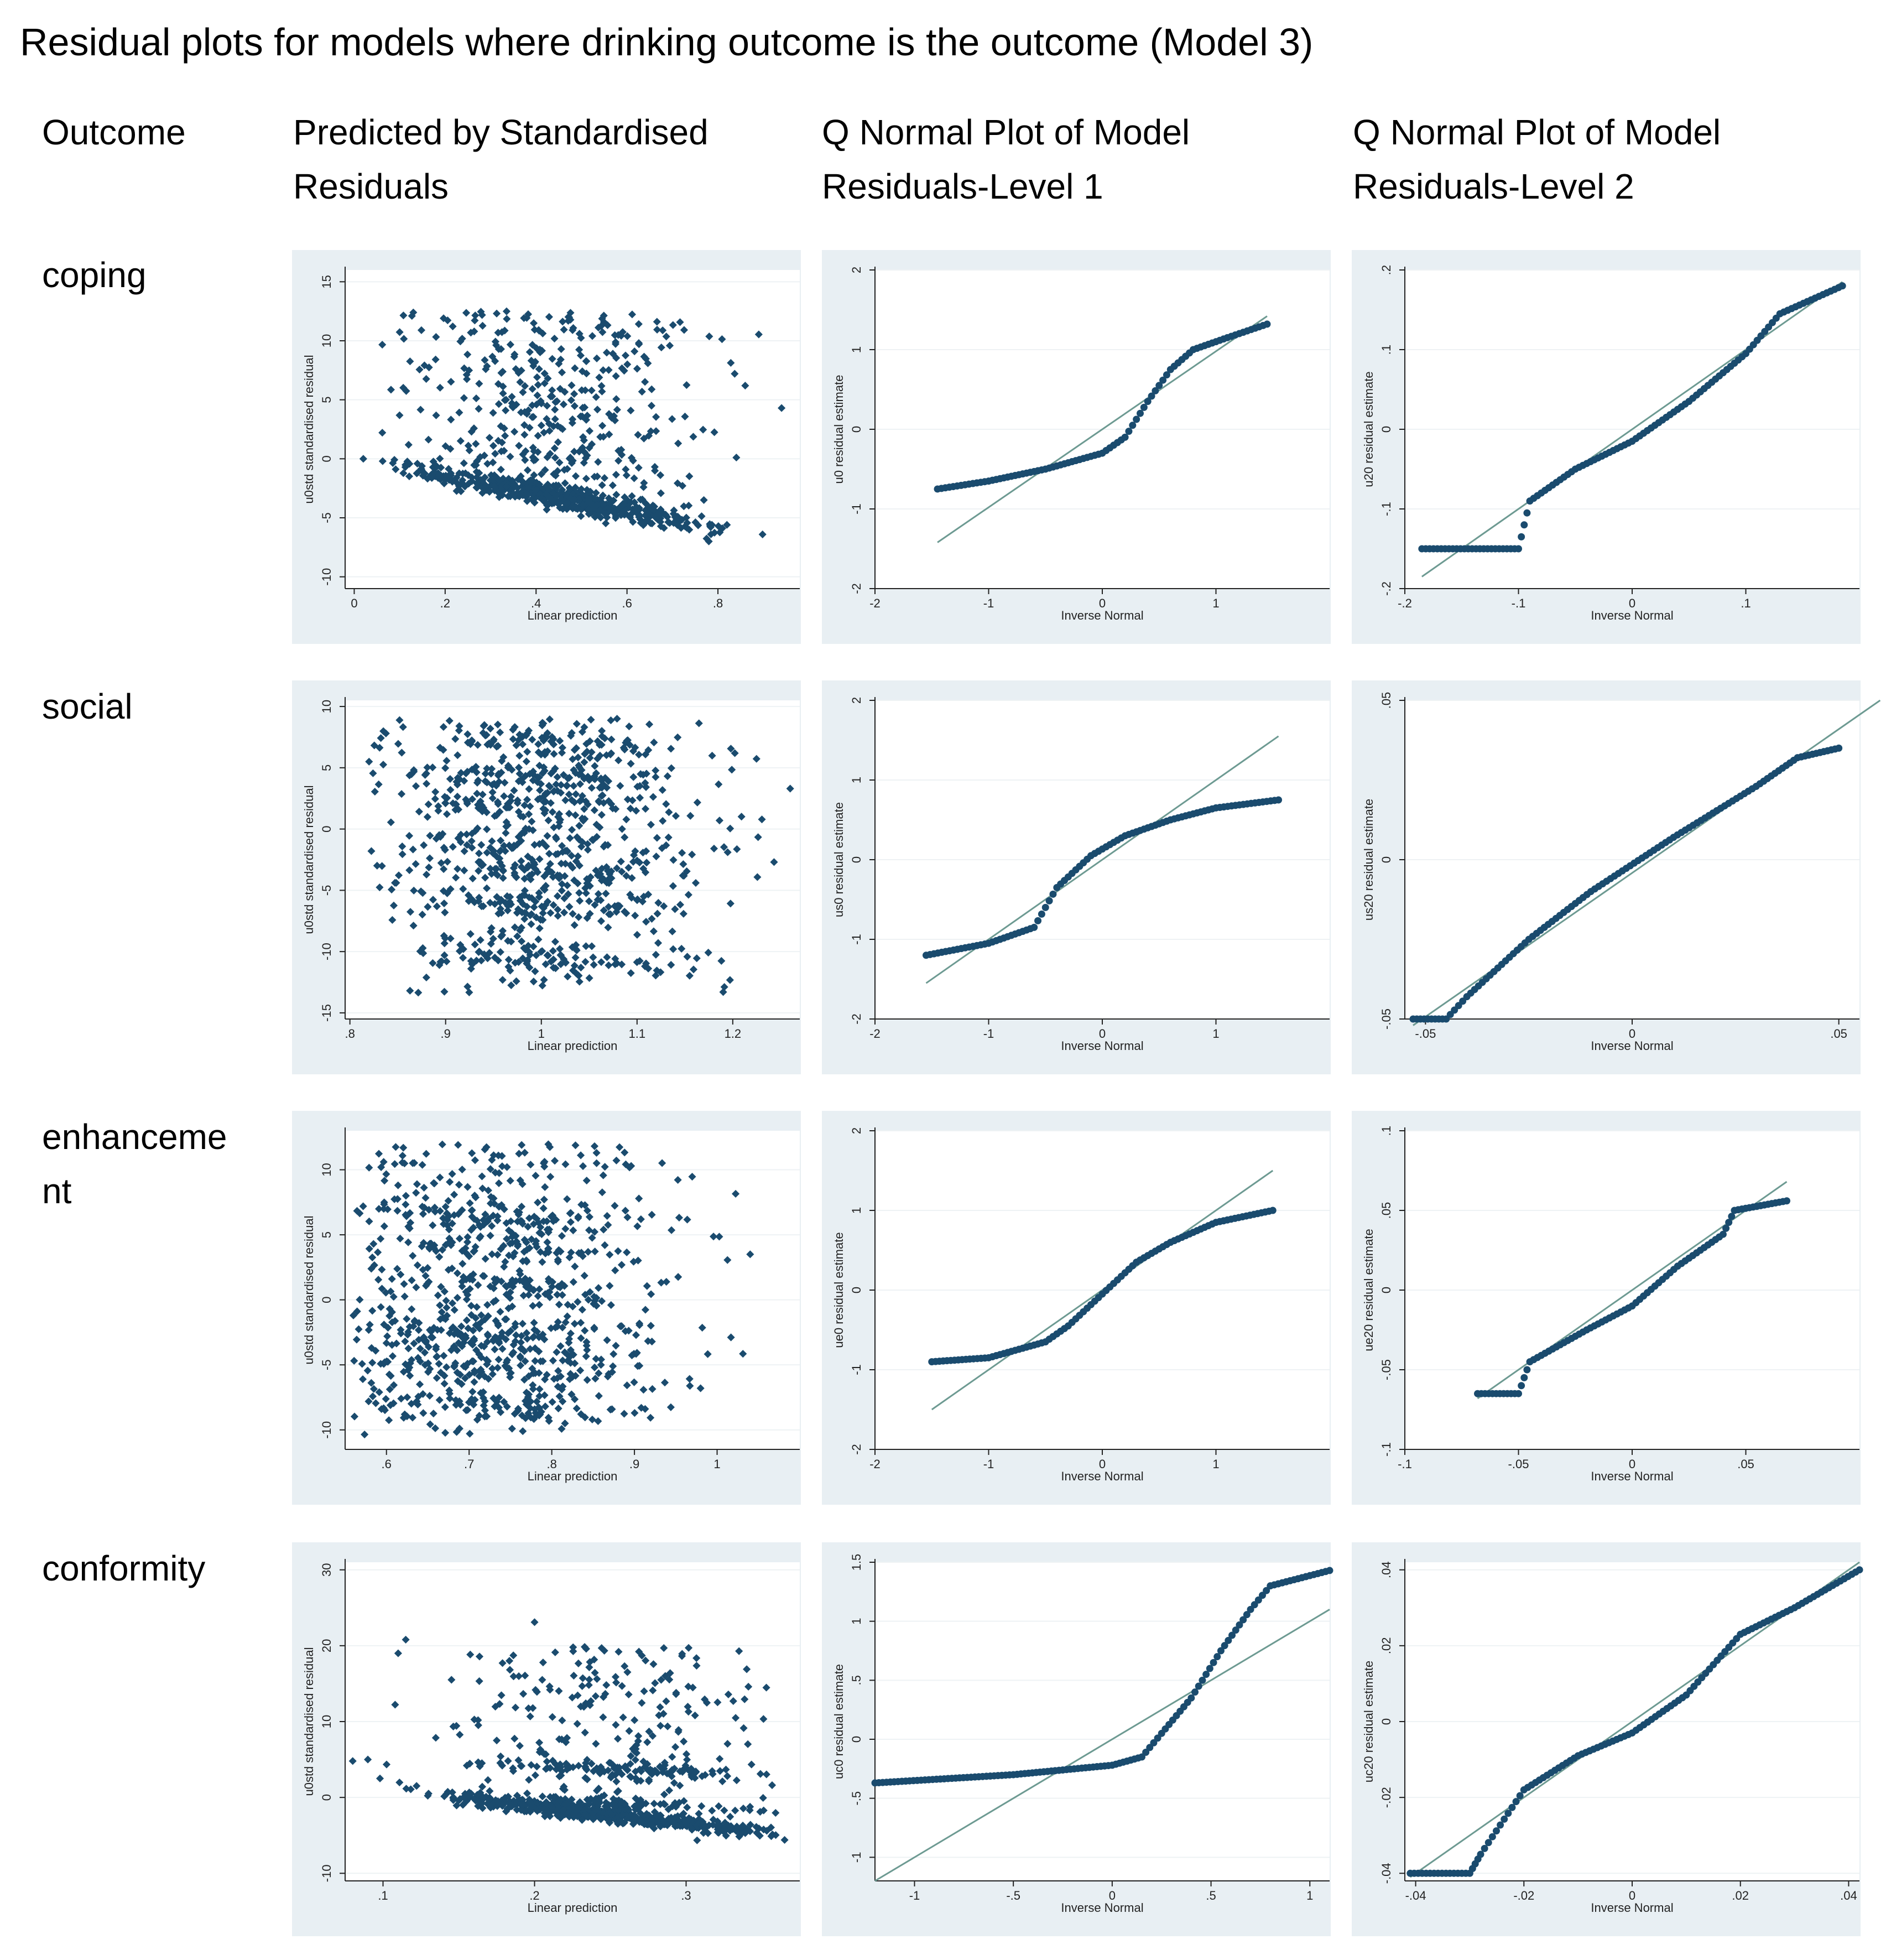 The width and height of the screenshot is (1891, 1960). What do you see at coordinates (1386, 588) in the screenshot?
I see `y-tick-label: -.2` at bounding box center [1386, 588].